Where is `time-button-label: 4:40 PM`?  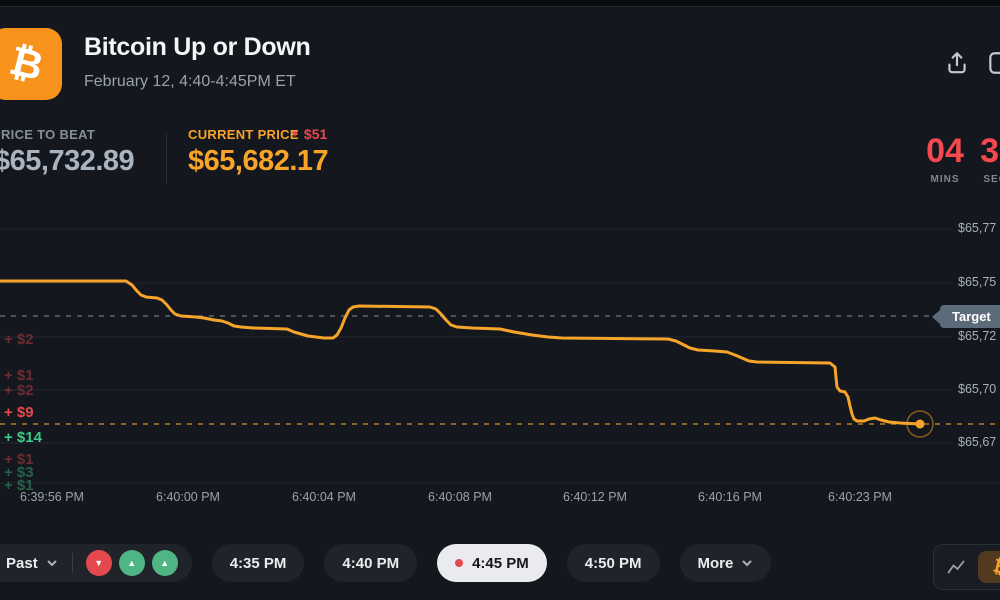
time-button-label: 4:40 PM is located at coordinates (371, 563).